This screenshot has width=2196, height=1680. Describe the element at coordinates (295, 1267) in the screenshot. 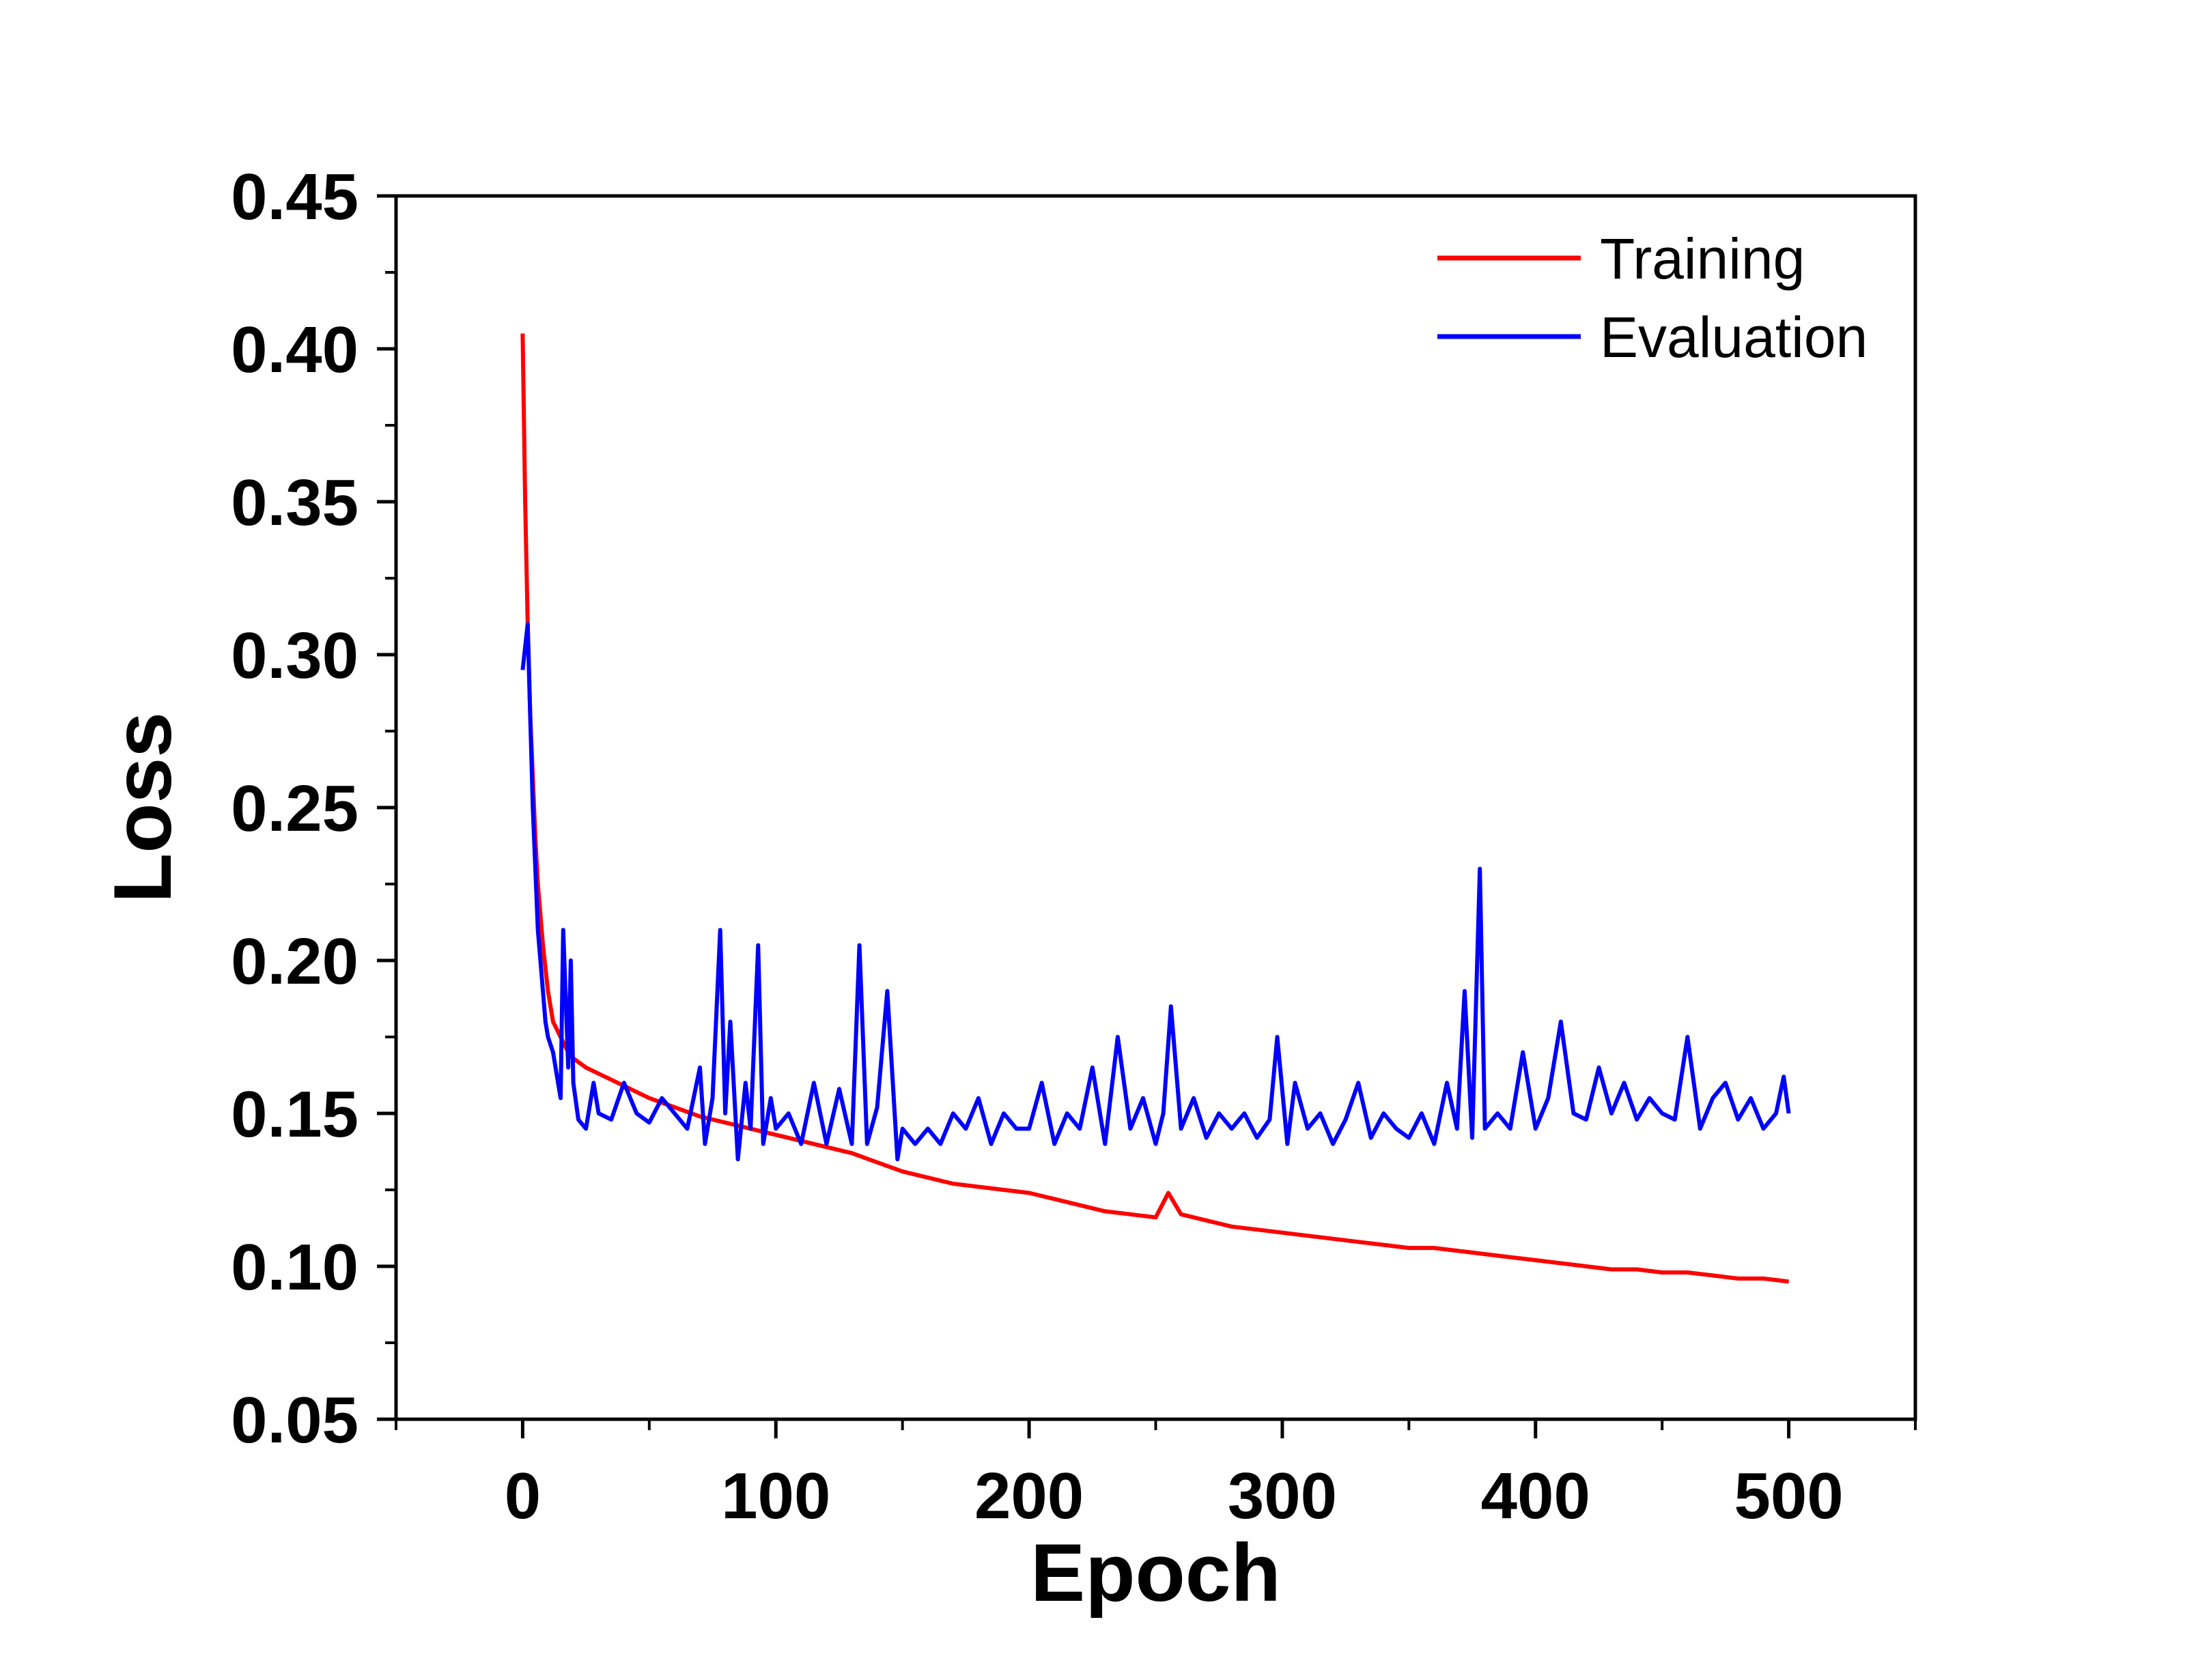

I see `y-tick-label: 0.10` at that location.